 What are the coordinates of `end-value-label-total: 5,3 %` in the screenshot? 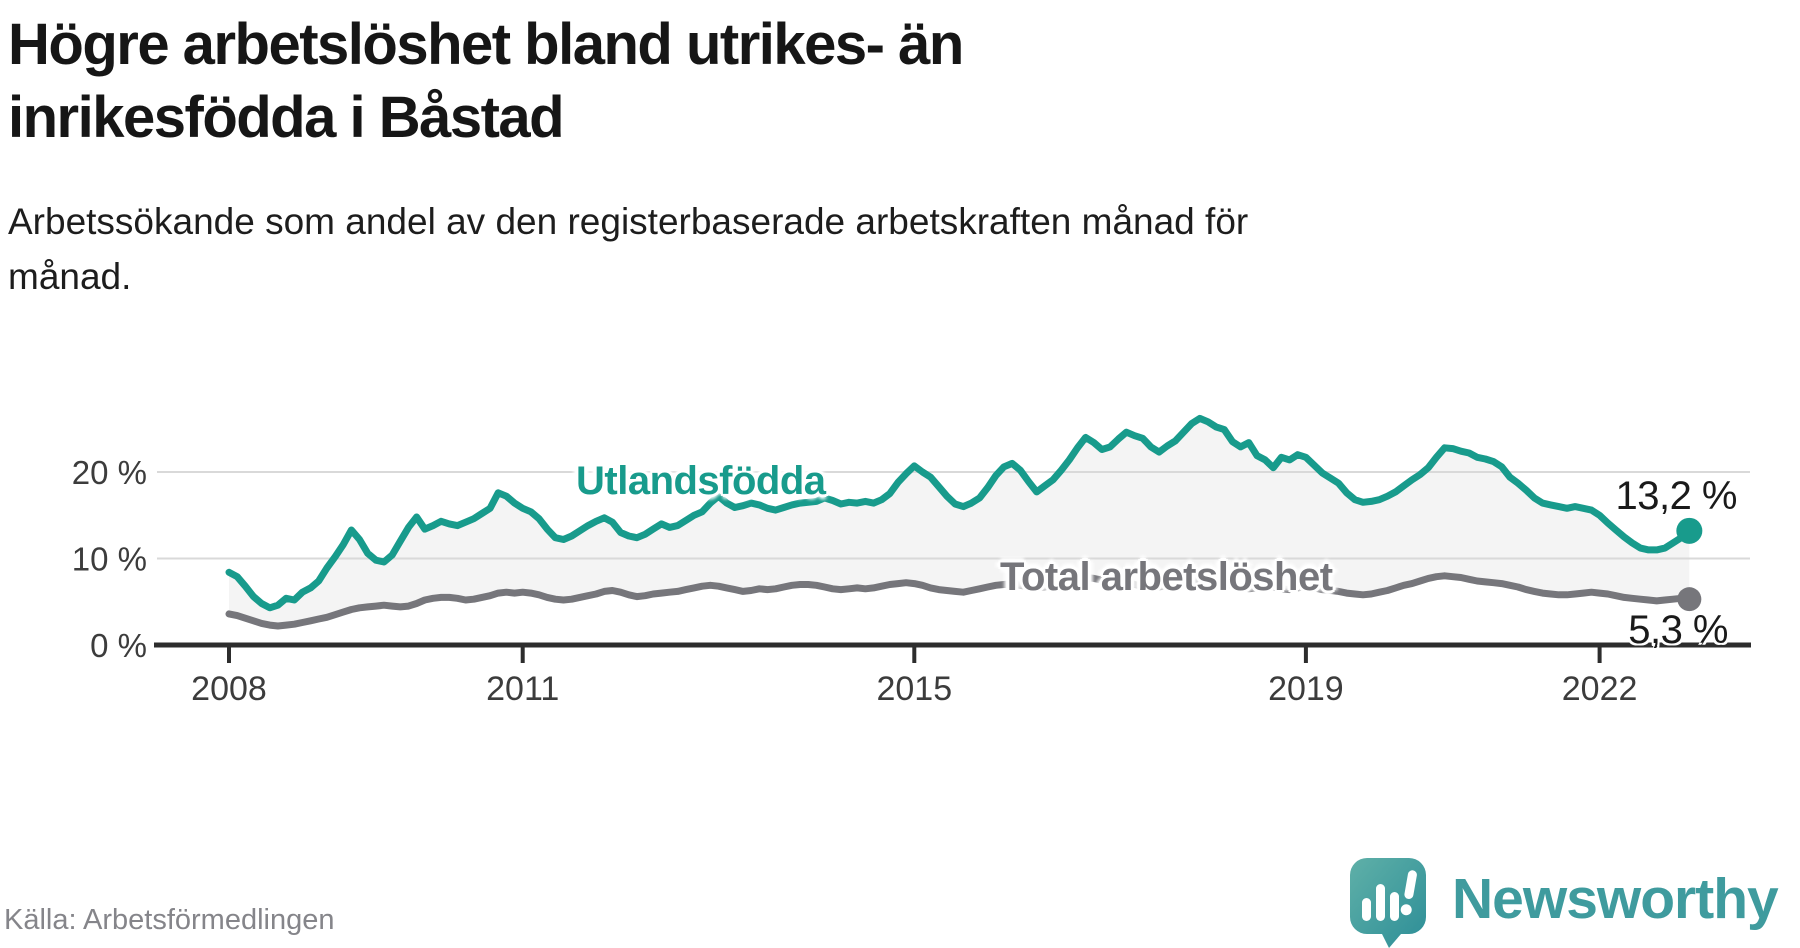 It's located at (1678, 630).